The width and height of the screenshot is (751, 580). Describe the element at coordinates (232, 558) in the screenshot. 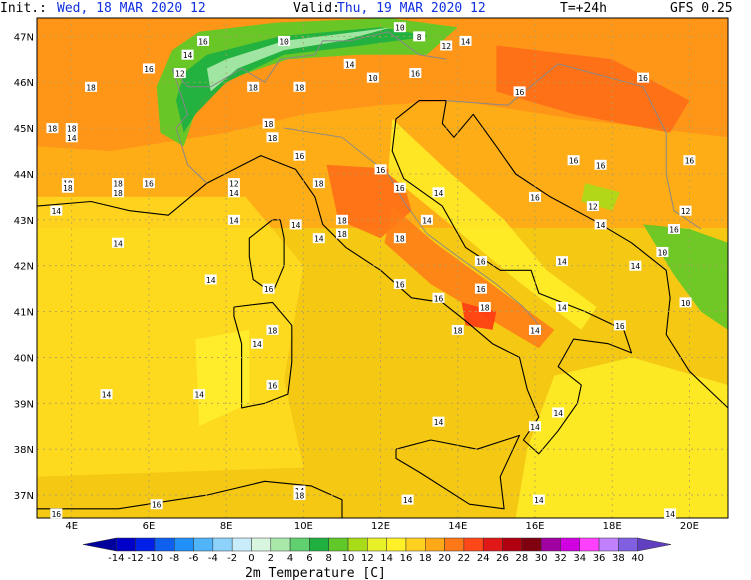

I see `colorbar-tick-label: -2` at that location.